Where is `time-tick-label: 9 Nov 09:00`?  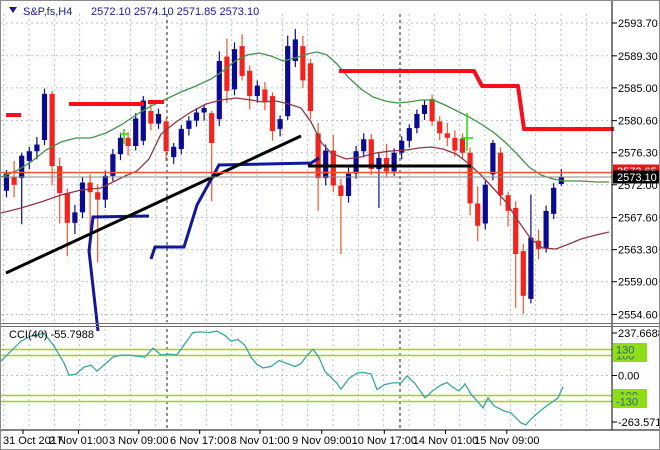
time-tick-label: 9 Nov 09:00 is located at coordinates (321, 441).